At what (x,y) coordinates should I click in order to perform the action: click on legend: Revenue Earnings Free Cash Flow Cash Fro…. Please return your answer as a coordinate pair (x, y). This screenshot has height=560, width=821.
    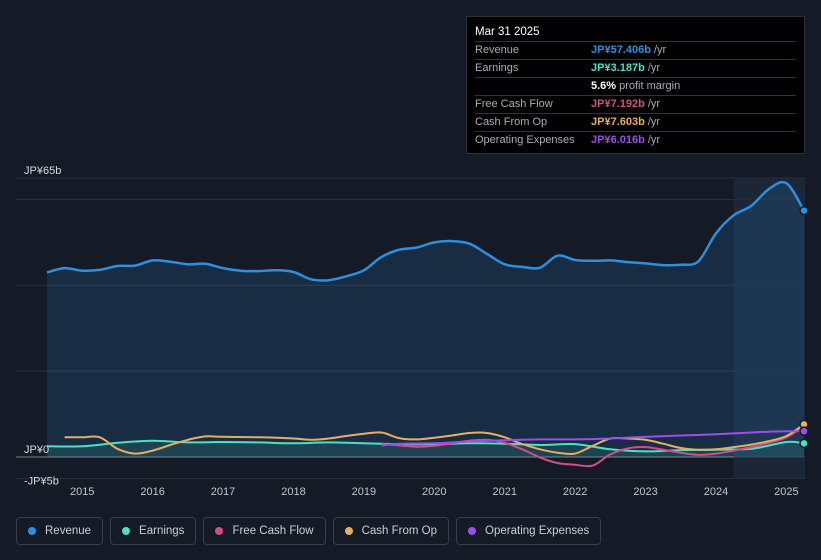
    Looking at the image, I should click on (312, 531).